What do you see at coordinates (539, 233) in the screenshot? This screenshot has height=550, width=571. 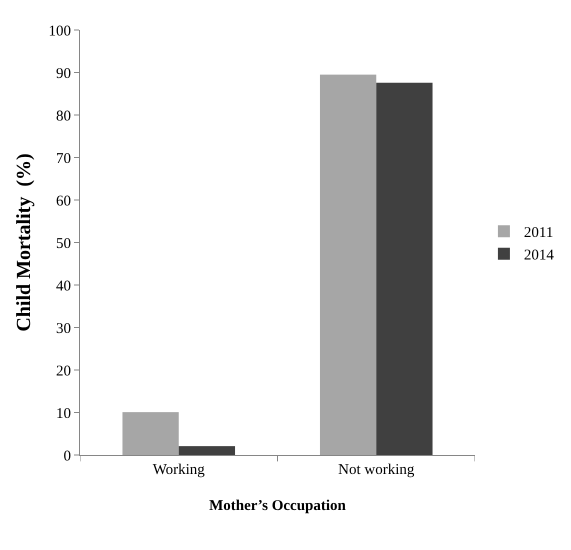 I see `legend-label: 2011` at bounding box center [539, 233].